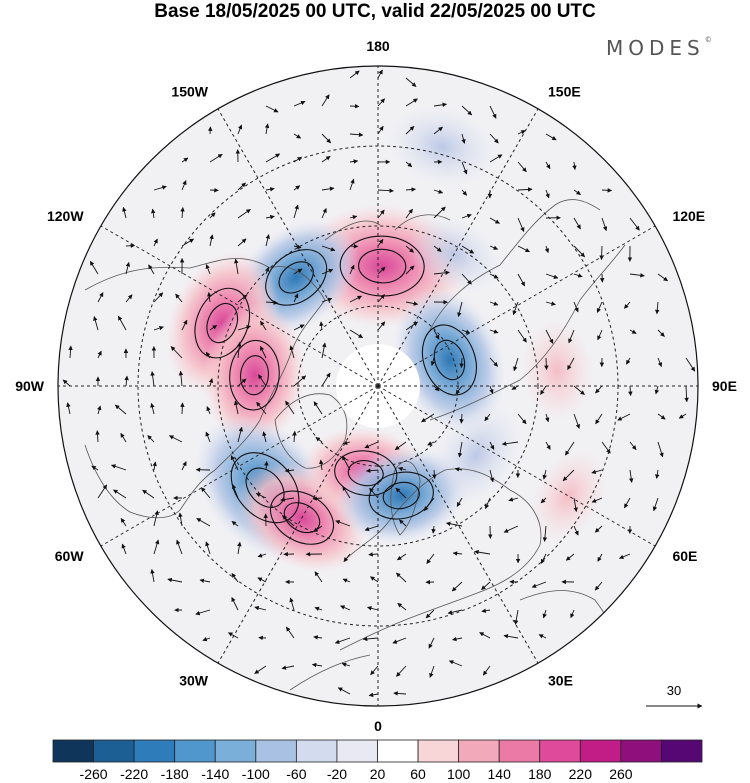 This screenshot has height=783, width=750. Describe the element at coordinates (440, 559) in the screenshot. I see `coastline-europe` at that location.